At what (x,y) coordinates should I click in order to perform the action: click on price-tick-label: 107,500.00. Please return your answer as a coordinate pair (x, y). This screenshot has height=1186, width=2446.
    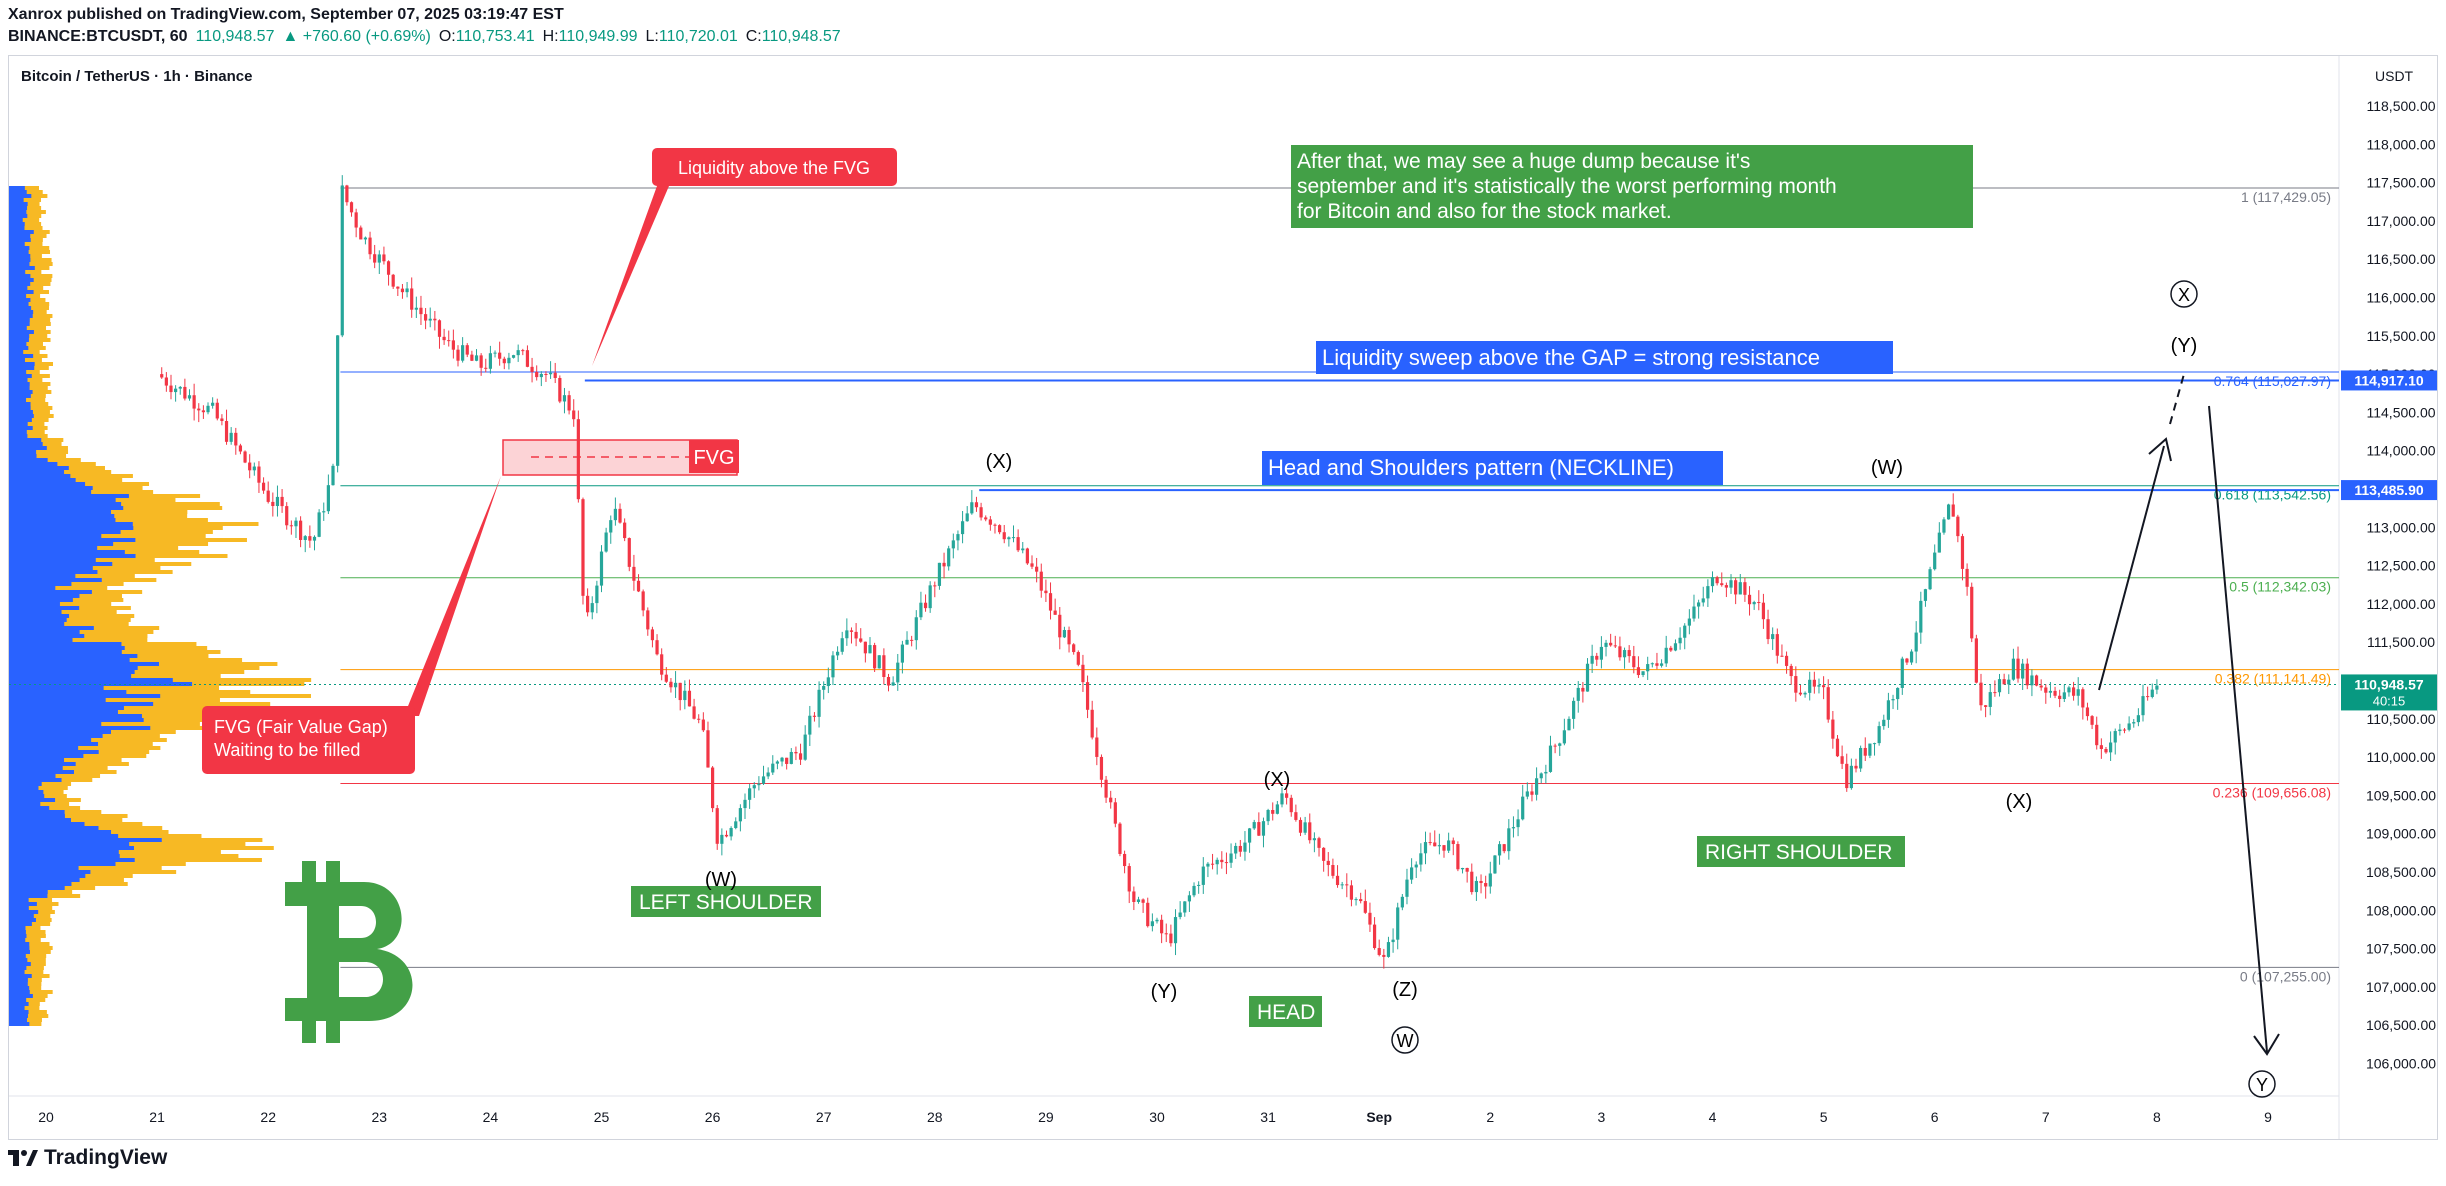
    Looking at the image, I should click on (2401, 949).